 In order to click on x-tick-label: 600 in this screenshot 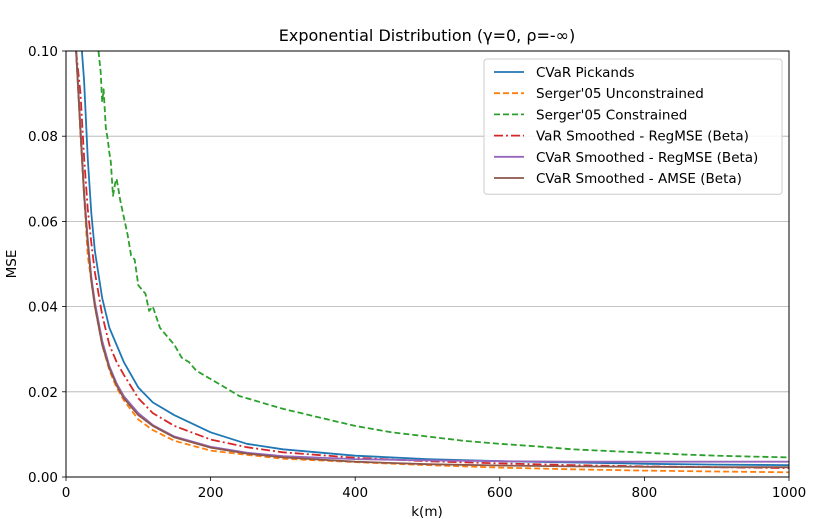, I will do `click(500, 493)`.